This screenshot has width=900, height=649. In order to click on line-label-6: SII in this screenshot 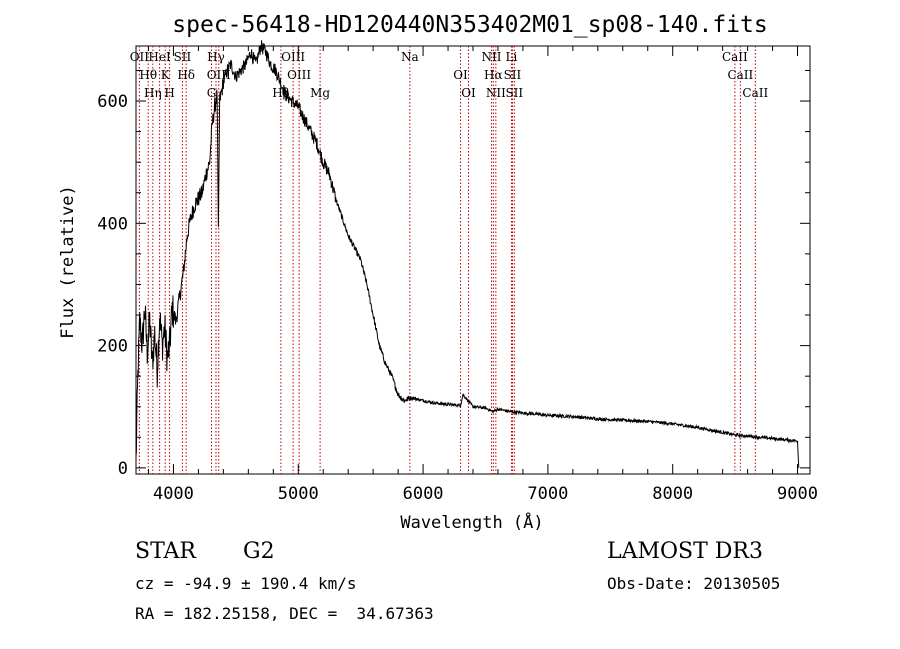, I will do `click(183, 57)`.